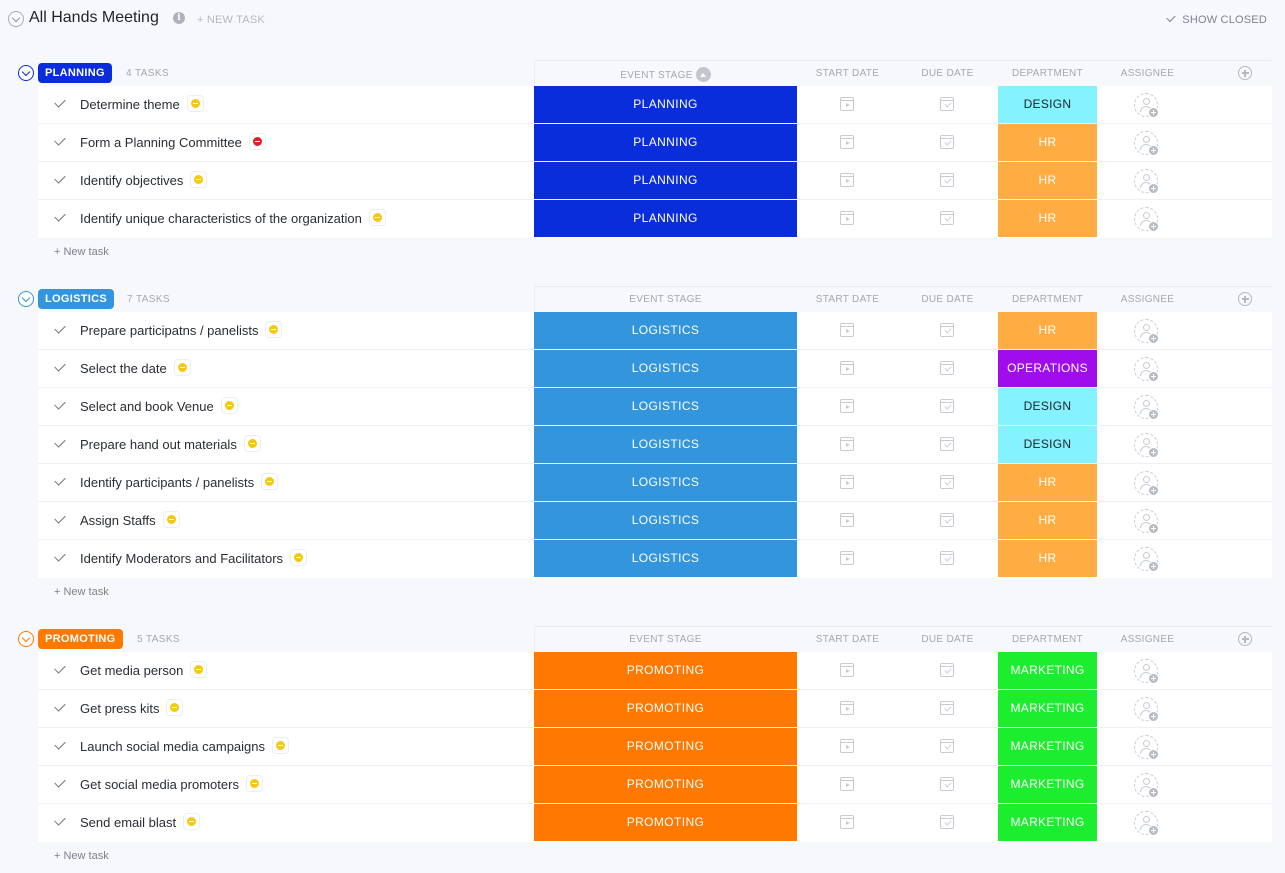  I want to click on task-name: Form a Planning Committee, so click(173, 142).